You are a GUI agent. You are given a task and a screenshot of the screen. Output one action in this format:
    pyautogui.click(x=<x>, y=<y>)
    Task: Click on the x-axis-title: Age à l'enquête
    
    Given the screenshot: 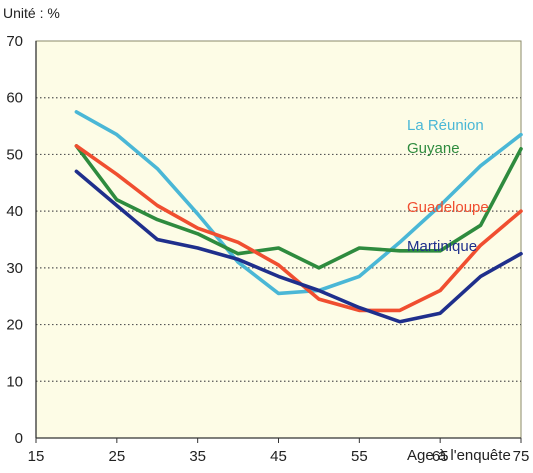 What is the action you would take?
    pyautogui.click(x=459, y=455)
    